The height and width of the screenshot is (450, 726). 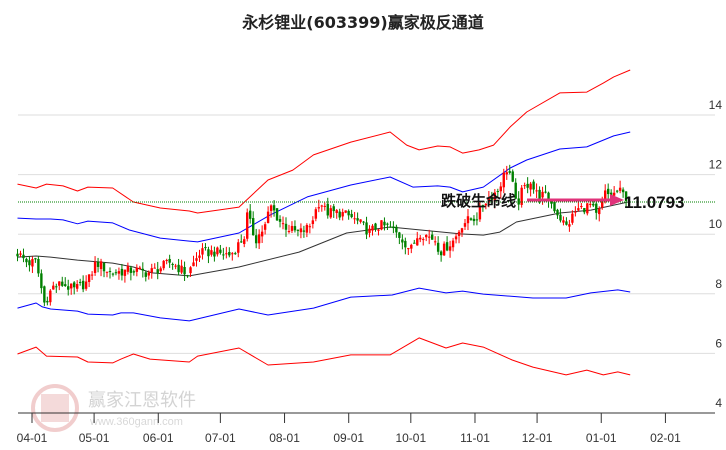 What do you see at coordinates (323, 239) in the screenshot?
I see `series-life-line` at bounding box center [323, 239].